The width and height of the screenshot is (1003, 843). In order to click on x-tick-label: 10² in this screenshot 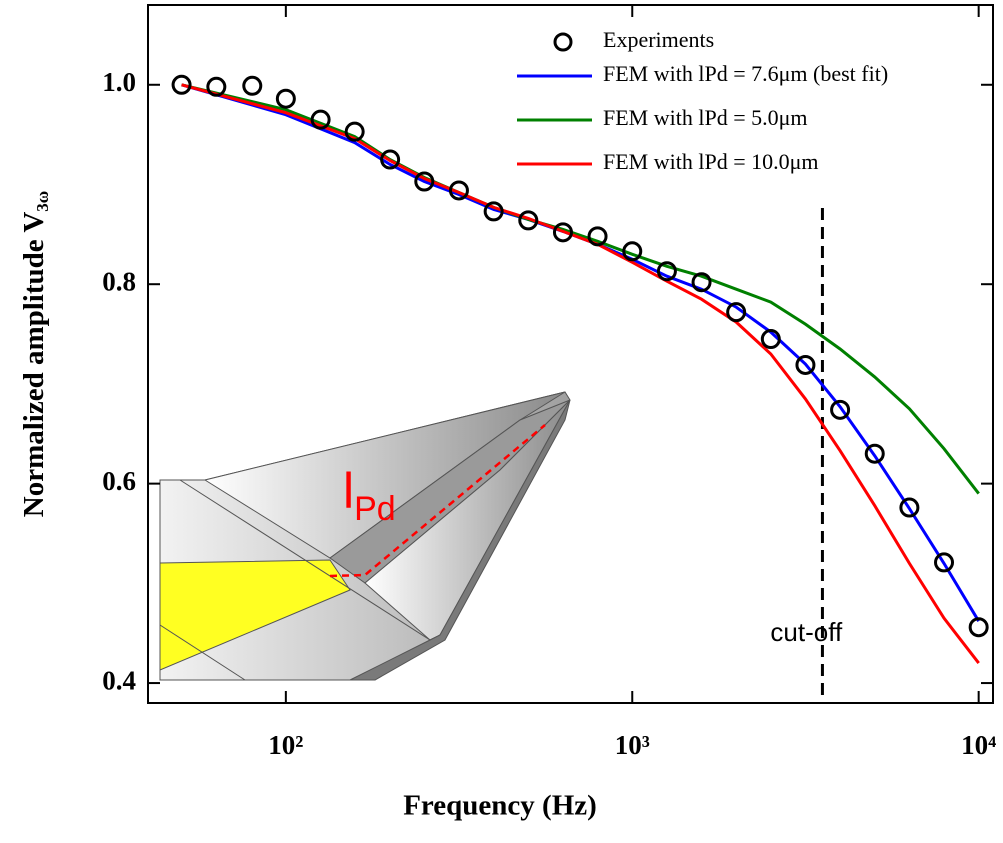, I will do `click(285, 745)`.